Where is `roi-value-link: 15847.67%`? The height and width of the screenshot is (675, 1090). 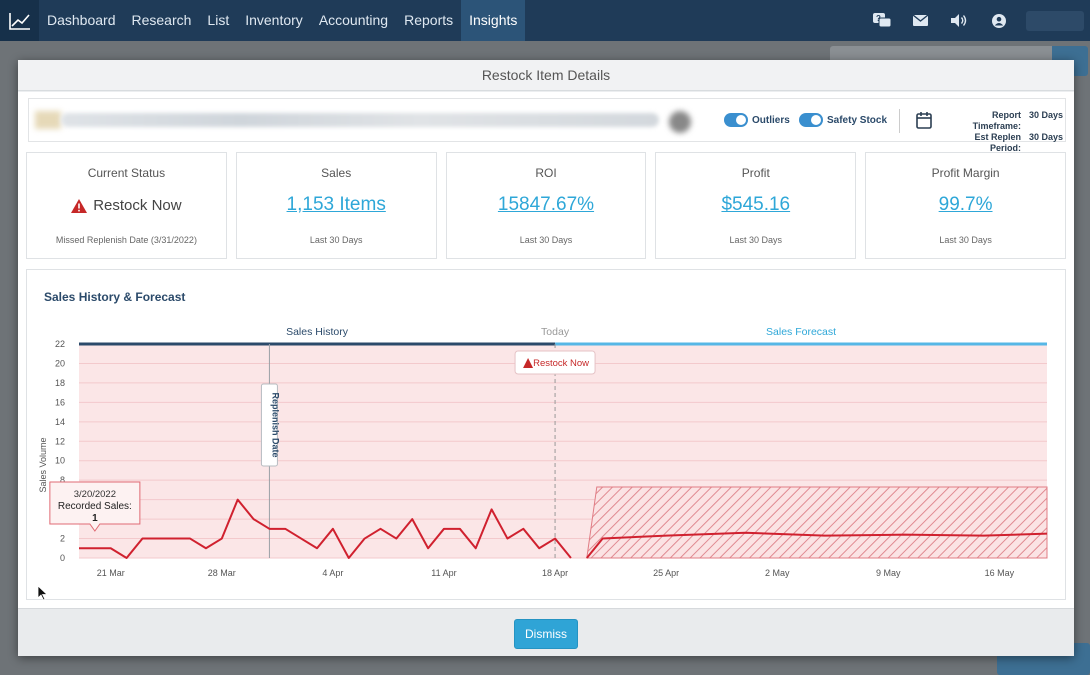
roi-value-link: 15847.67% is located at coordinates (546, 204).